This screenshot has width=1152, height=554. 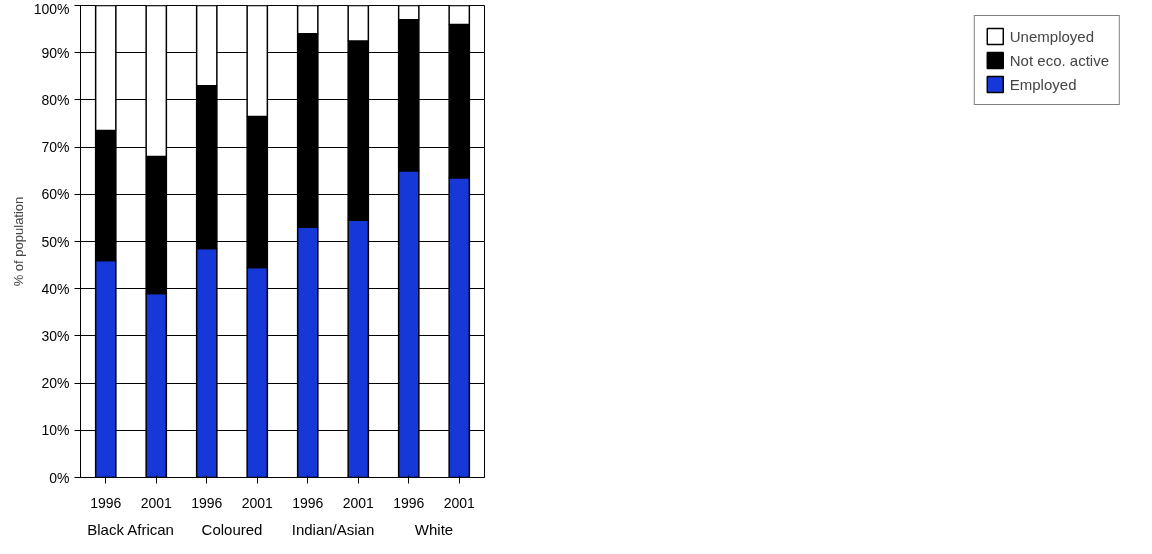 I want to click on y-tick-label: 70%, so click(x=55, y=147).